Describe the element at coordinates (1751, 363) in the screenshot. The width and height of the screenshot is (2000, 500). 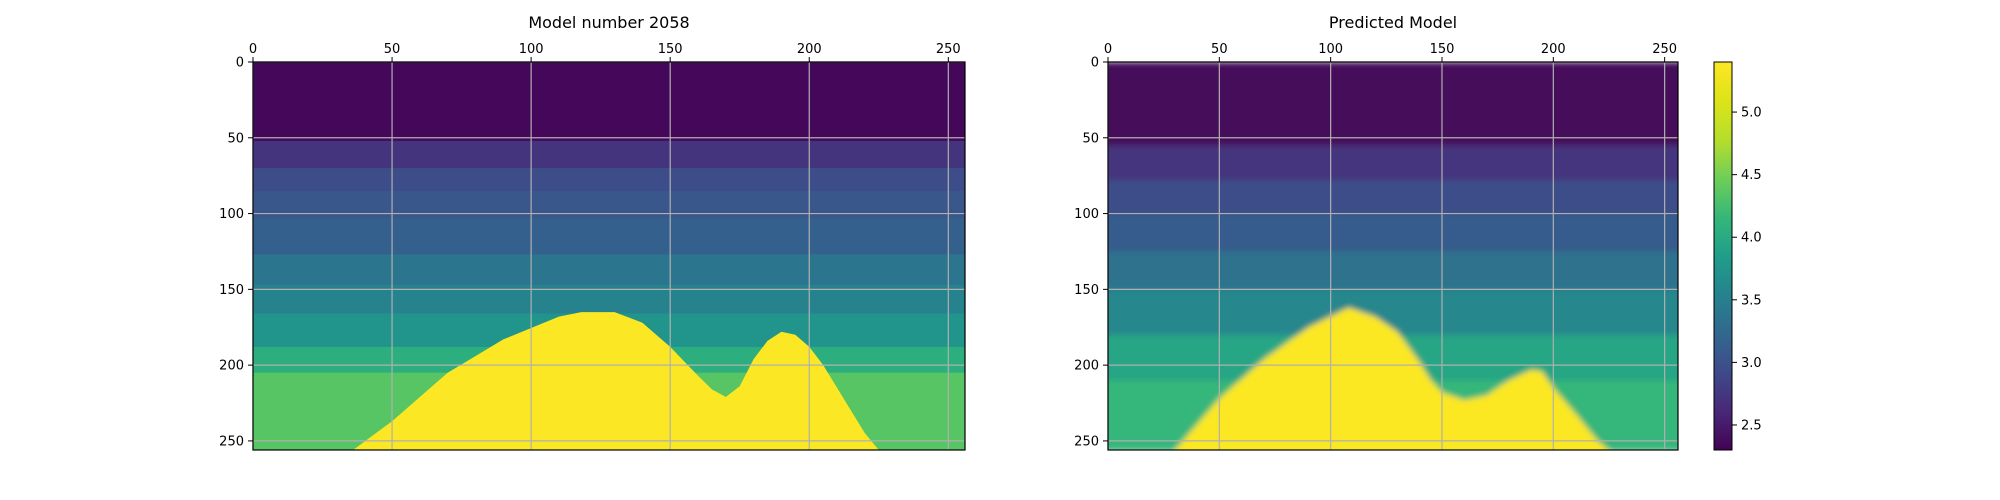
I see `colorbar-tick-label: 3.0` at that location.